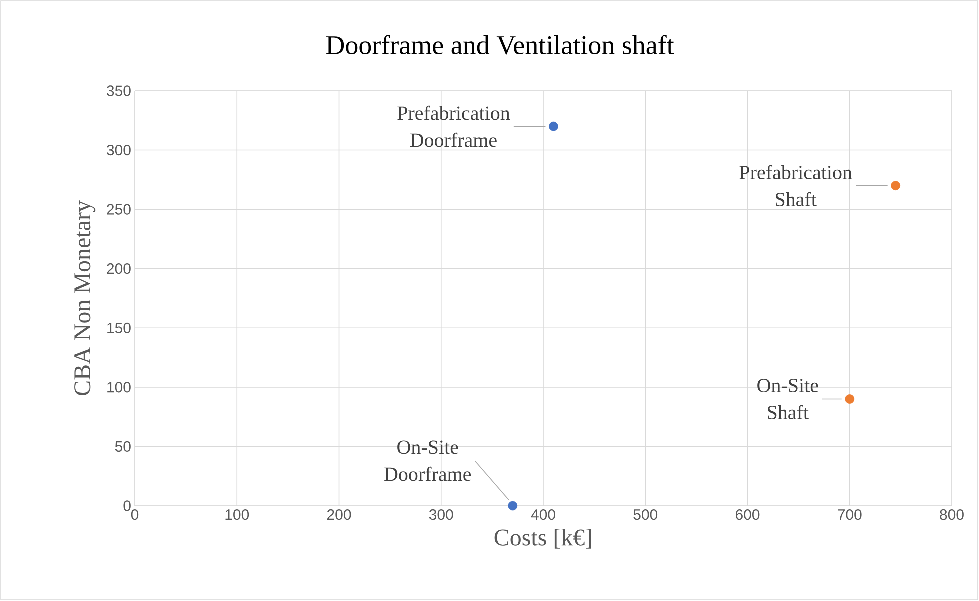  What do you see at coordinates (119, 150) in the screenshot?
I see `y-tick-label: 300` at bounding box center [119, 150].